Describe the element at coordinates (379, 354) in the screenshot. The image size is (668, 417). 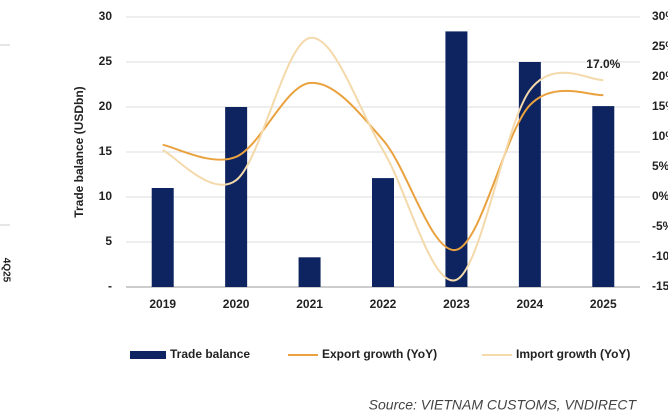
I see `legend-label: Export growth (YoY)` at that location.